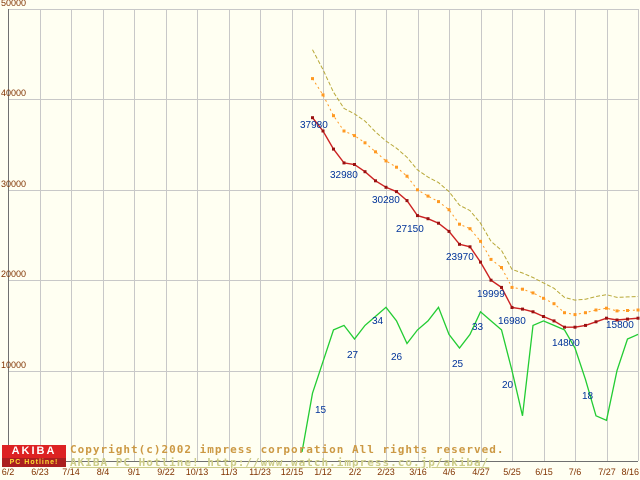  What do you see at coordinates (544, 472) in the screenshot?
I see `x-axis-label: 6/15` at bounding box center [544, 472].